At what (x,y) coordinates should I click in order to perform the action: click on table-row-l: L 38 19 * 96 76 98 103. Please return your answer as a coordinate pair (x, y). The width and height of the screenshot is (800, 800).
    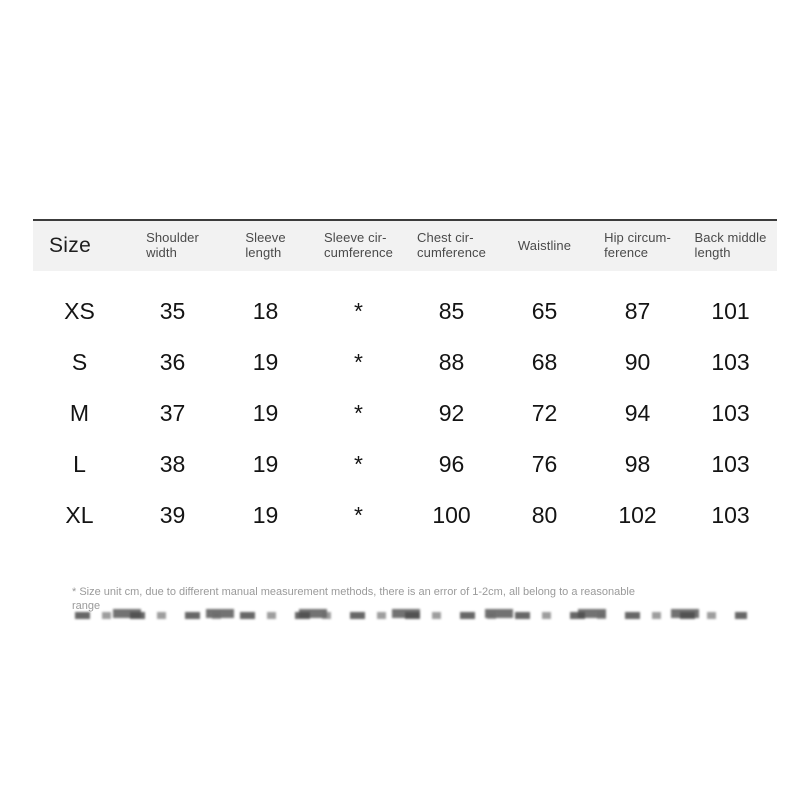
    Looking at the image, I should click on (405, 464).